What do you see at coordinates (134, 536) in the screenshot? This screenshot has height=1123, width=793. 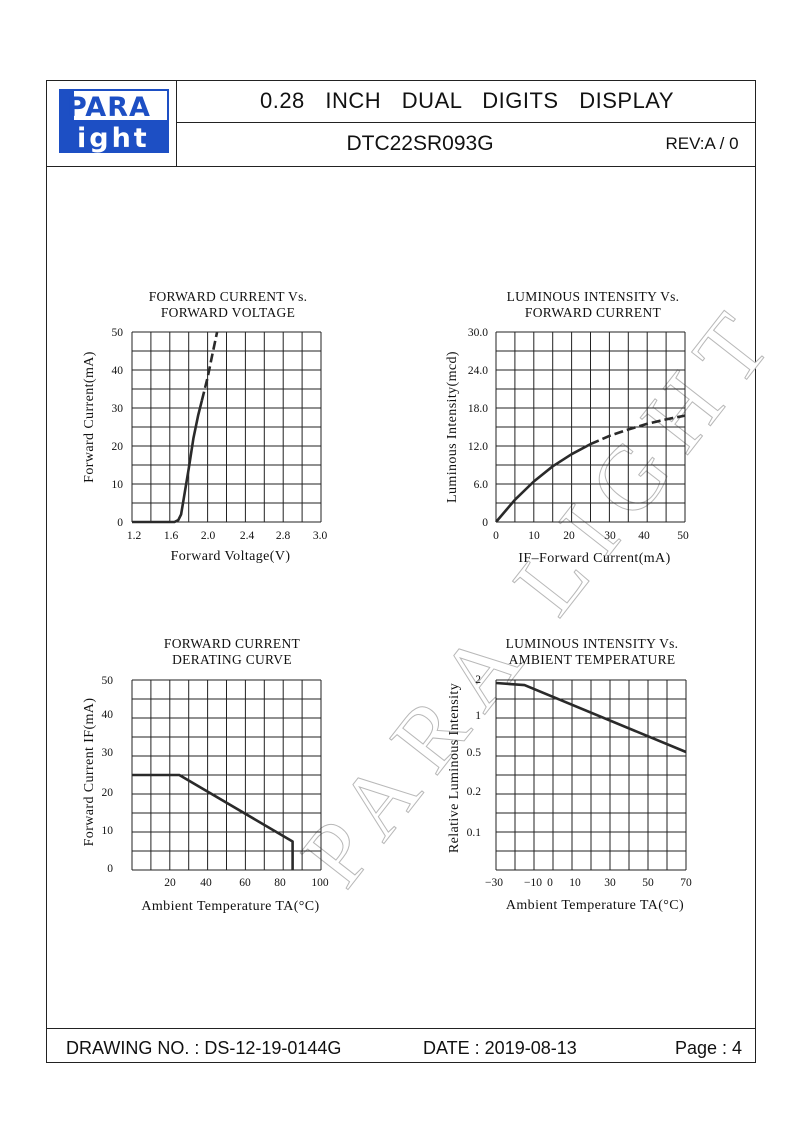 I see `chart1-x-tick-label: 1.2` at bounding box center [134, 536].